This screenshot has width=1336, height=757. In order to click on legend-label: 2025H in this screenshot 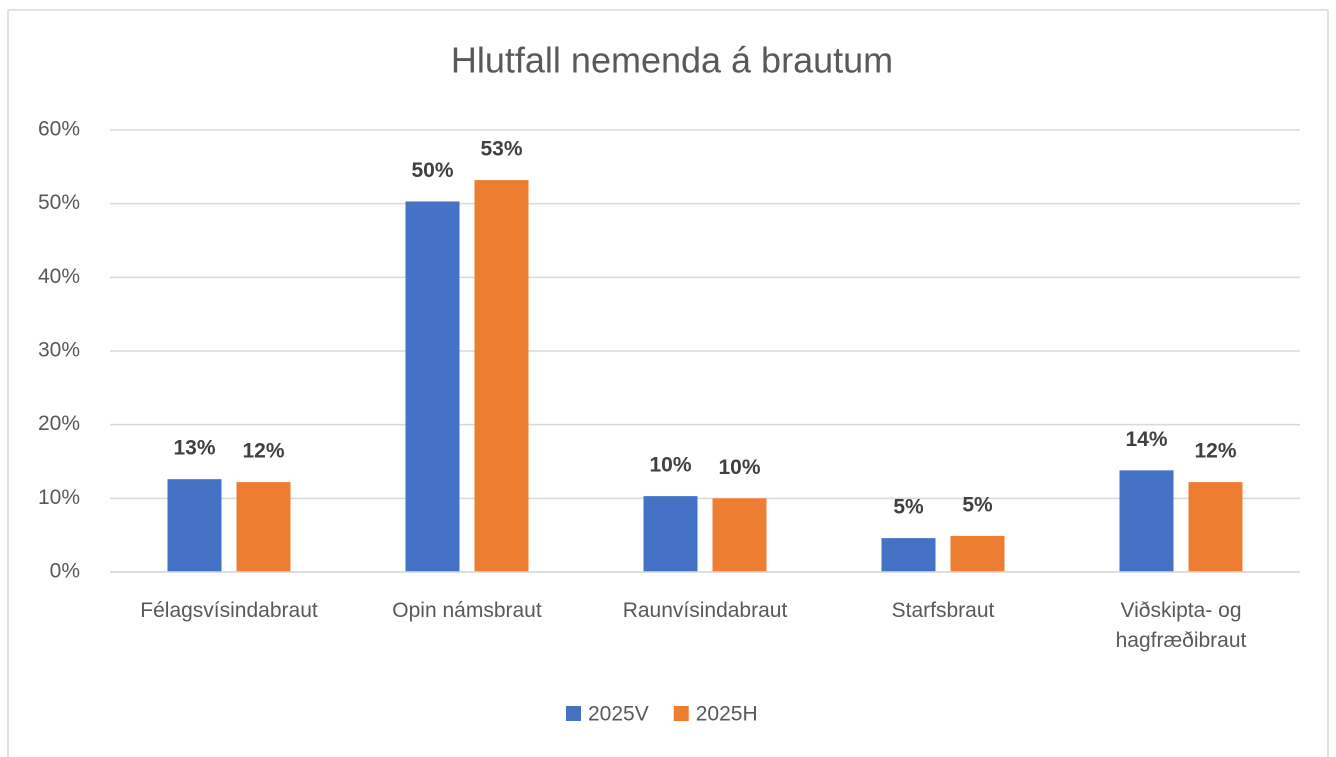, I will do `click(727, 714)`.